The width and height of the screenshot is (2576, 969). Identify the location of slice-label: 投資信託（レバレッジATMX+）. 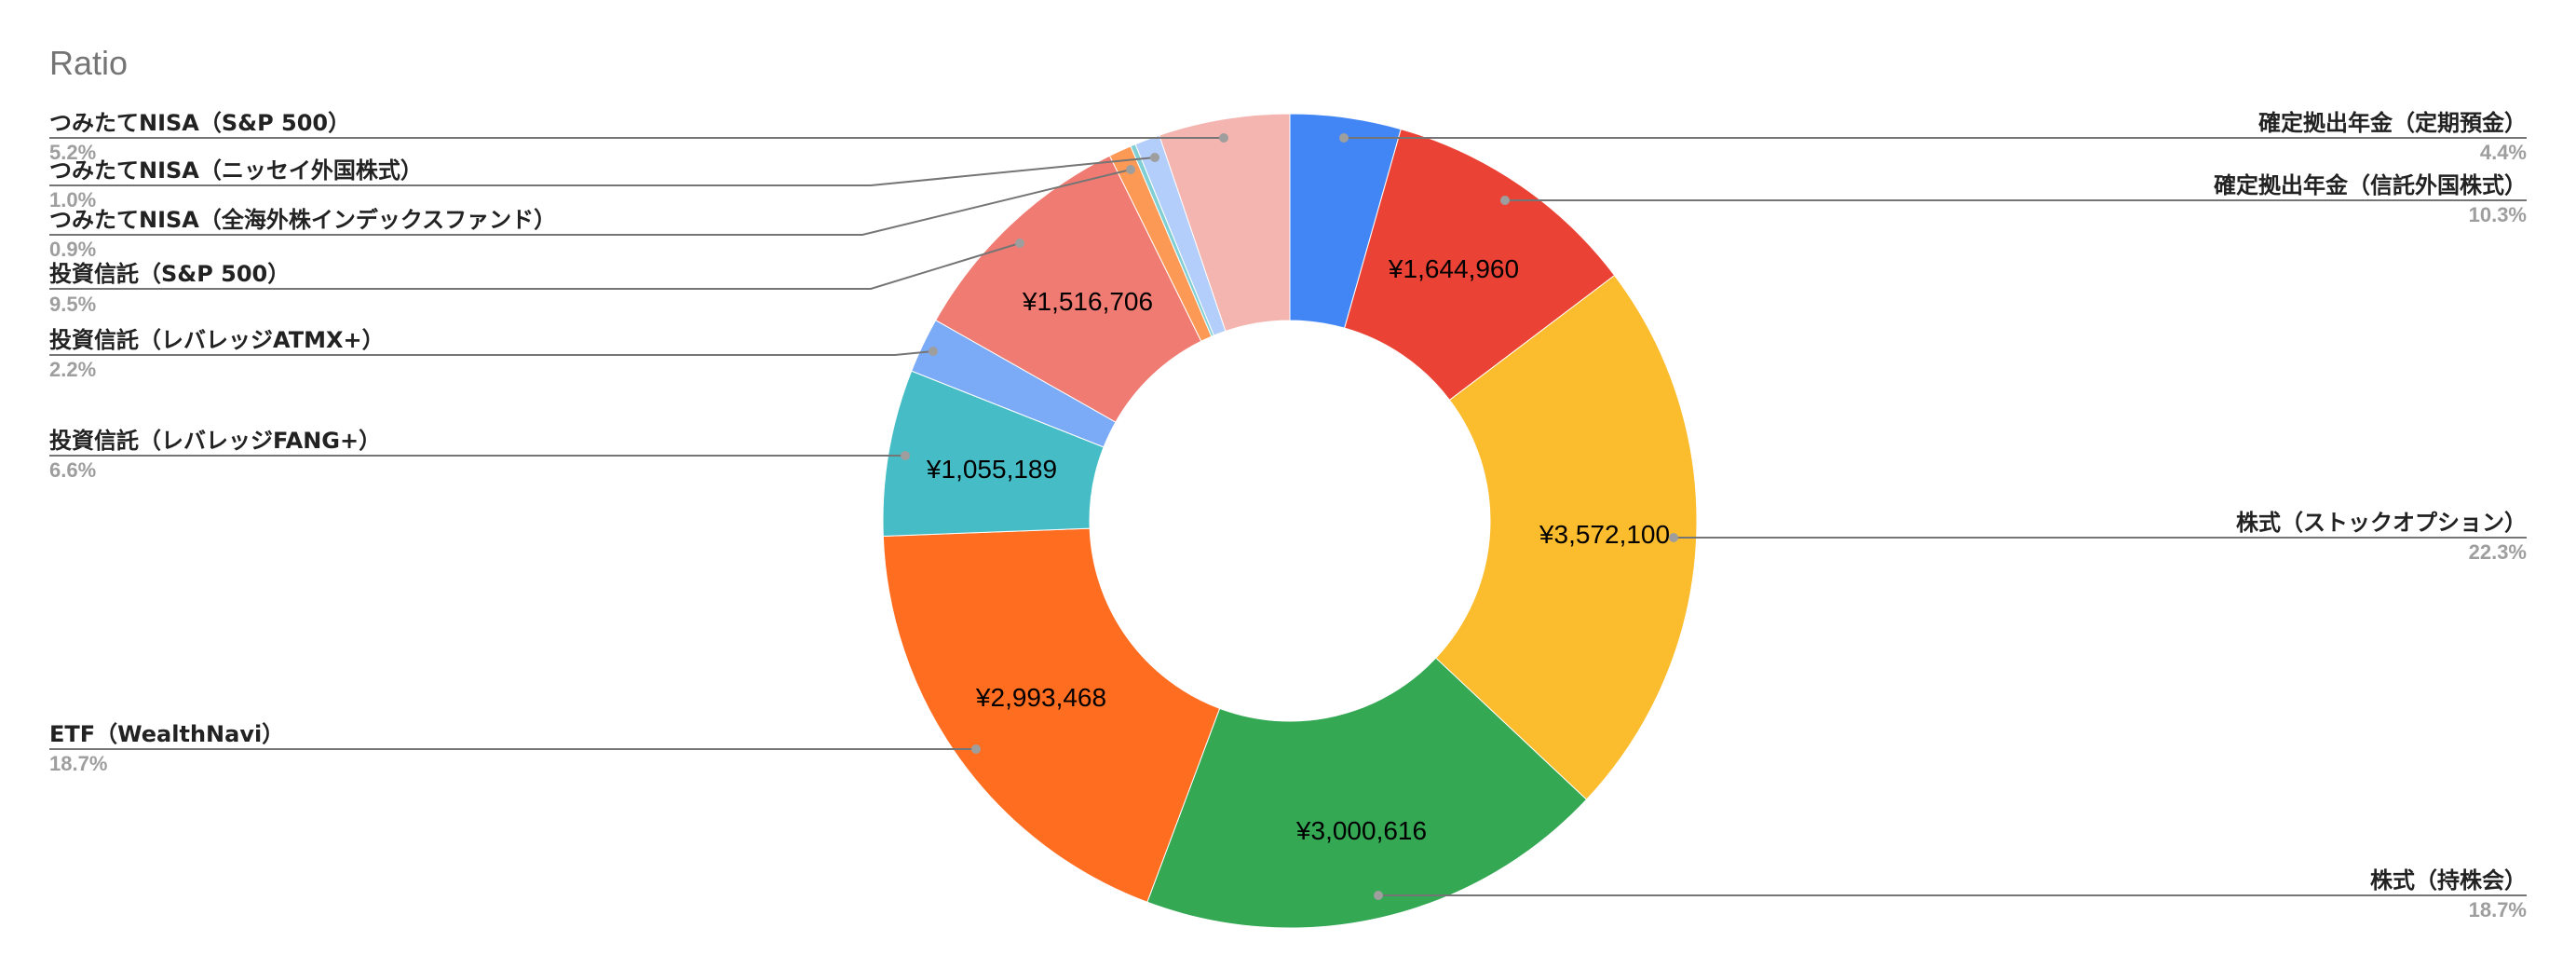
(217, 340).